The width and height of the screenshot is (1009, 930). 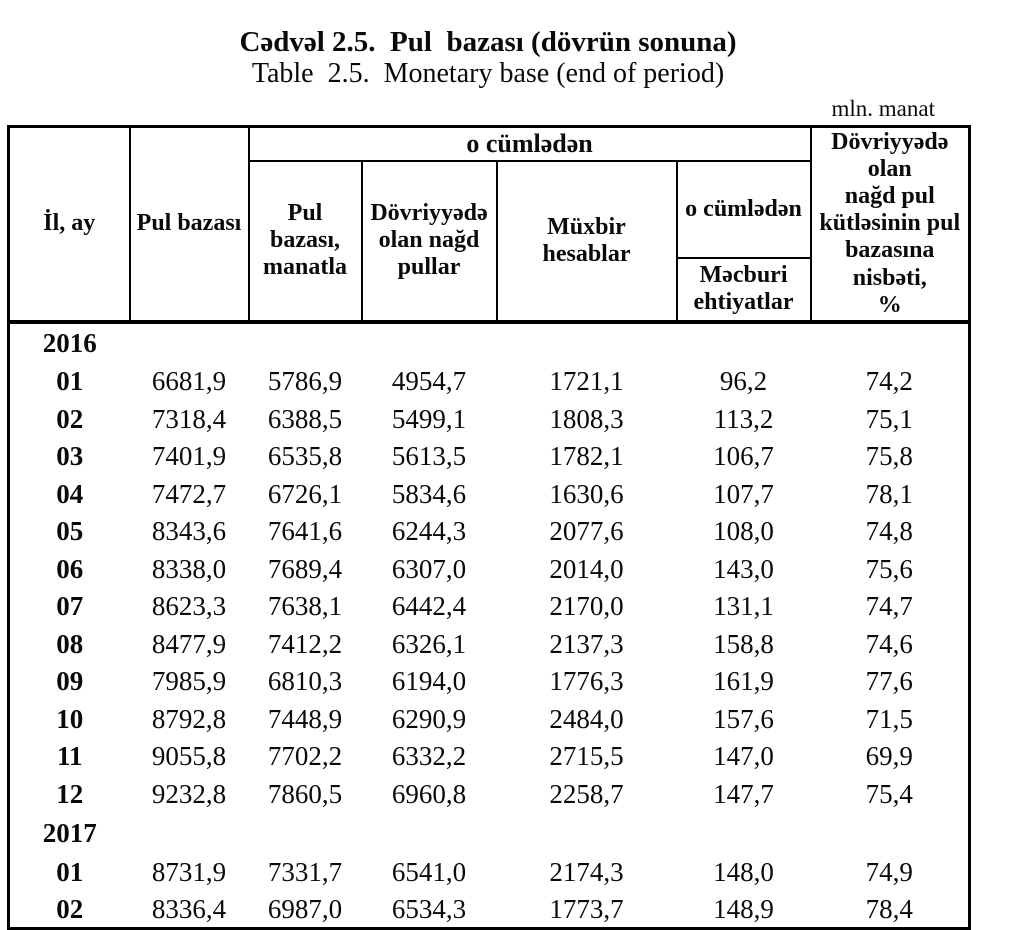 What do you see at coordinates (305, 568) in the screenshot?
I see `value-cell: 7689,4` at bounding box center [305, 568].